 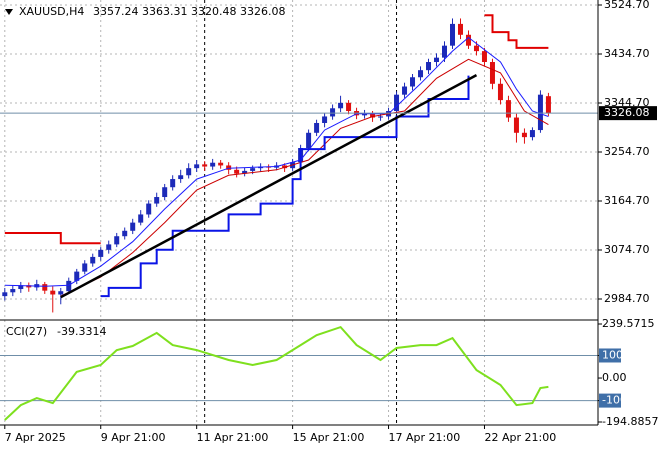 What do you see at coordinates (26, 331) in the screenshot?
I see `cci-title: CCI(27)` at bounding box center [26, 331].